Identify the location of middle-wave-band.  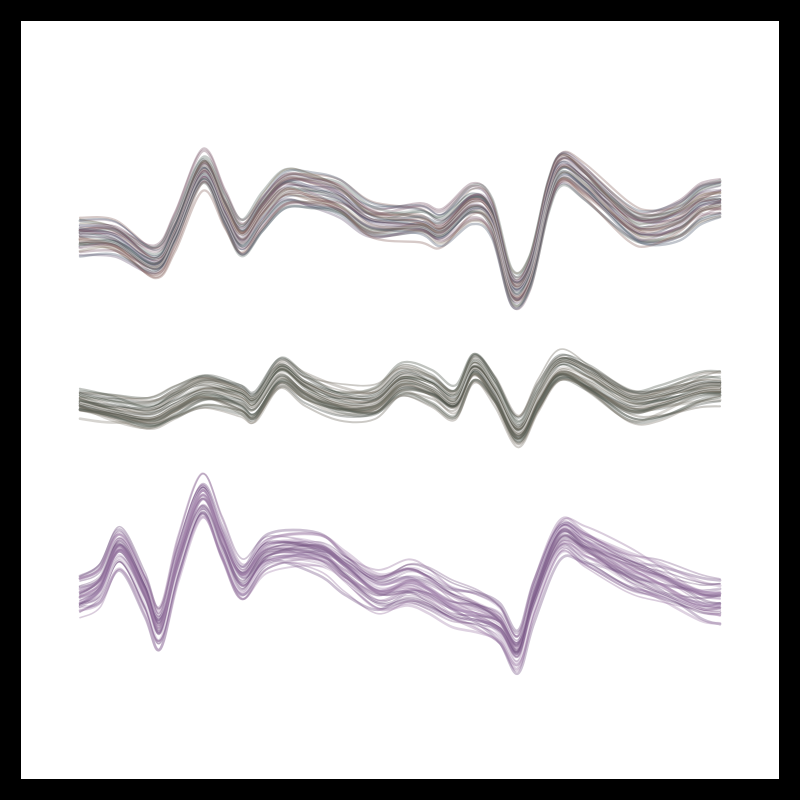
(400, 398).